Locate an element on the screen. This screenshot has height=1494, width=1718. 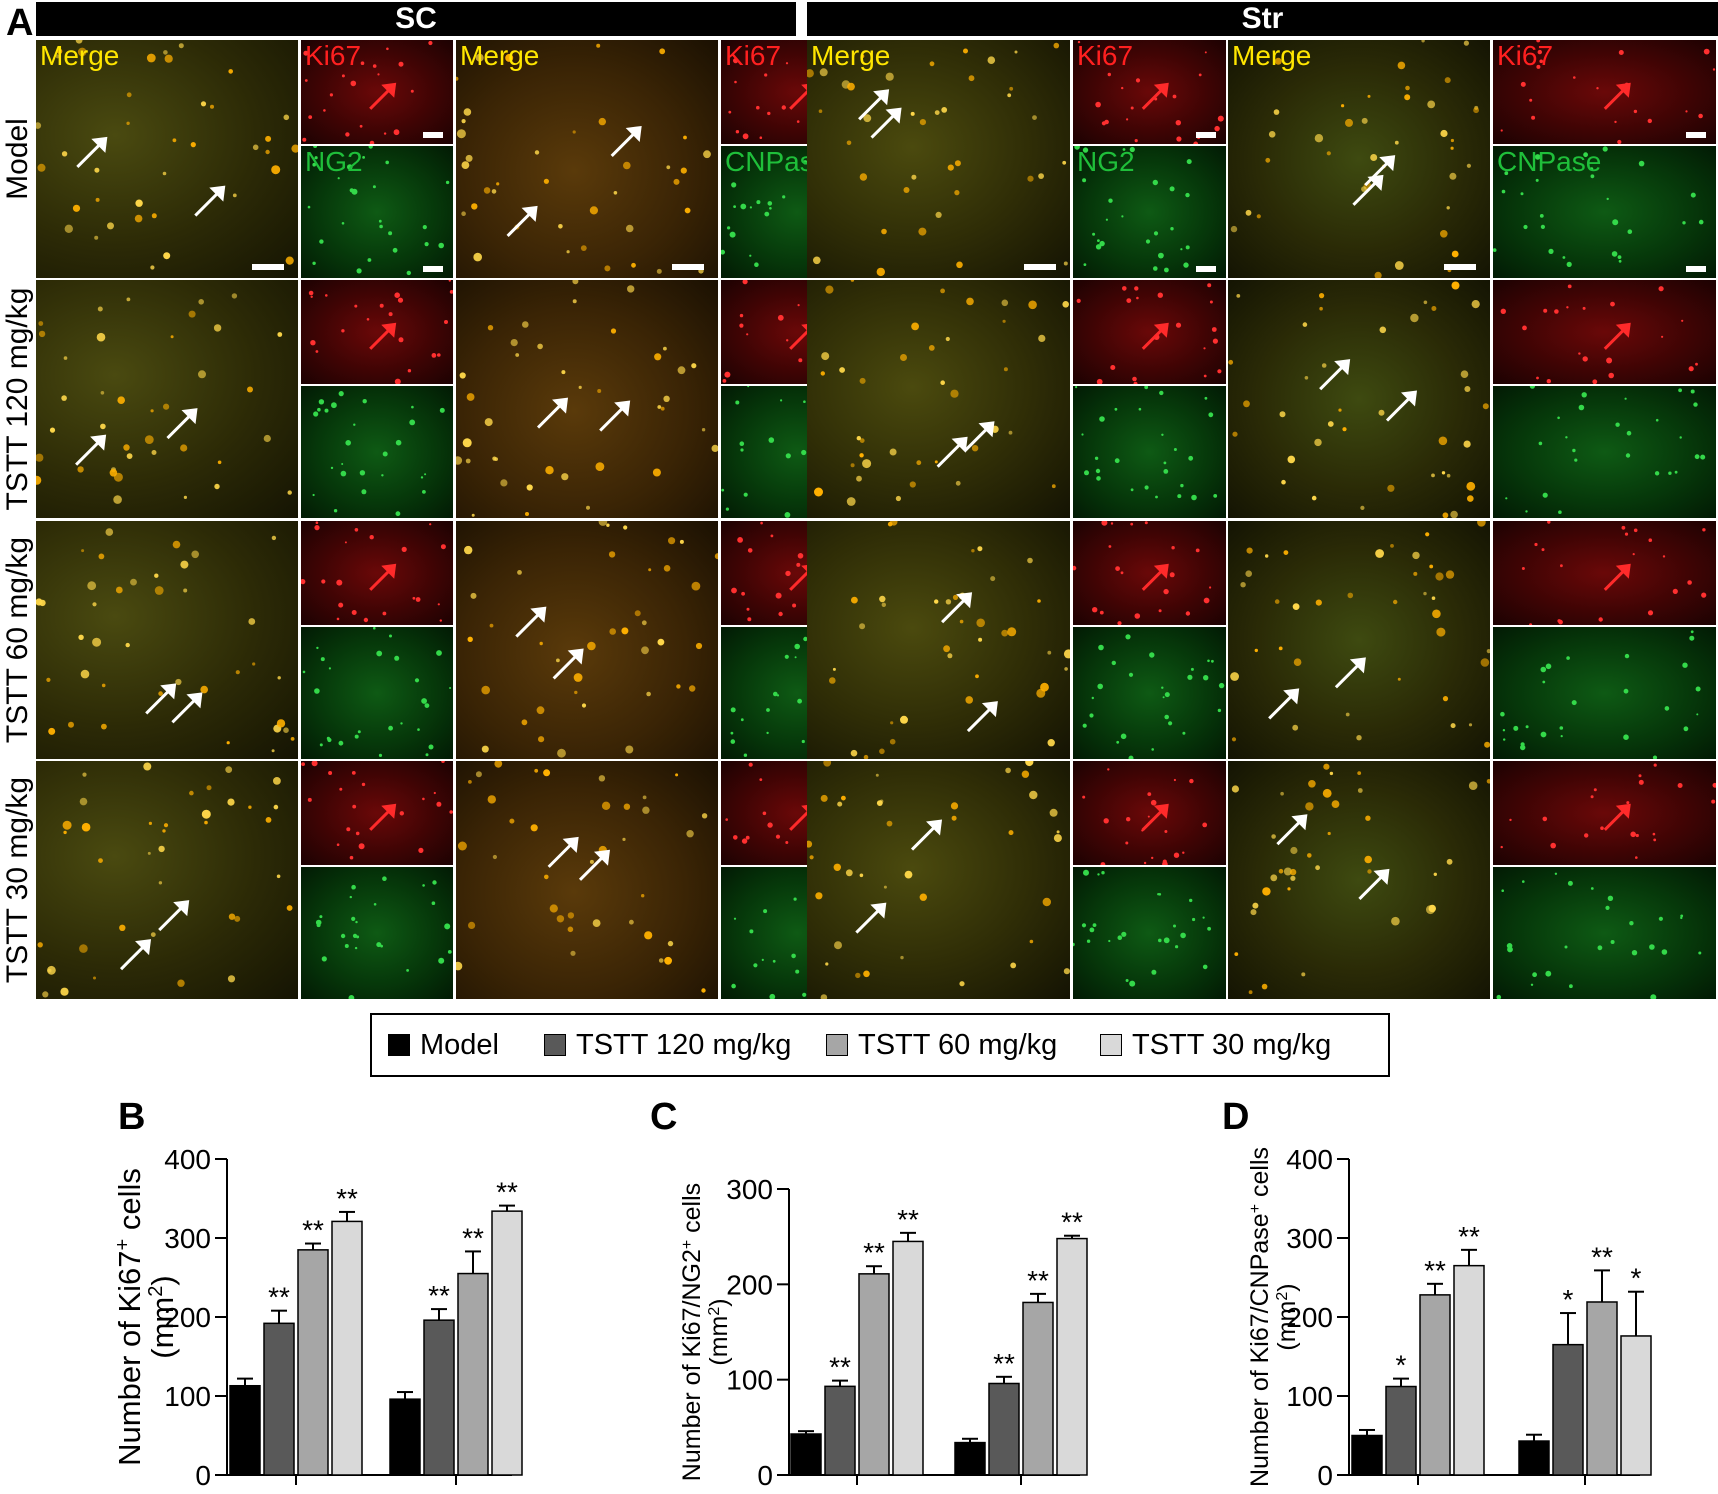
legend-item: TSTT 120 mg/kg is located at coordinates (667, 1045).